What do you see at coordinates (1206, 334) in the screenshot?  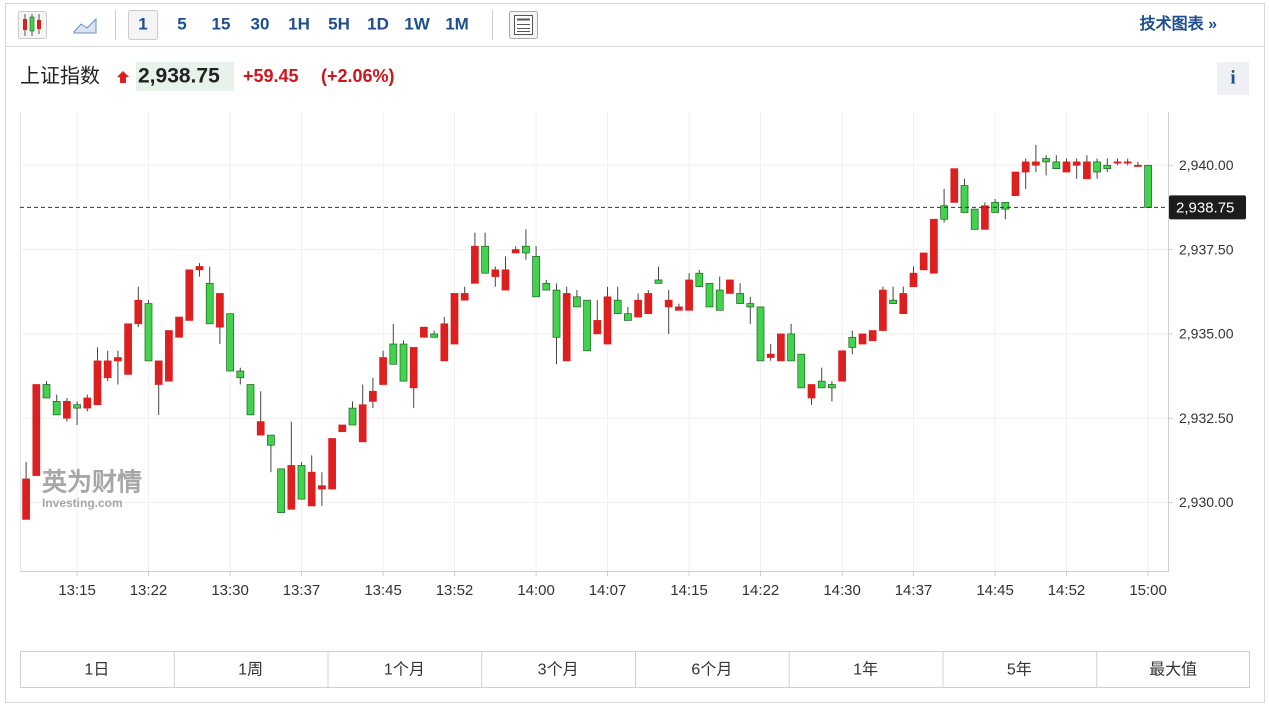 I see `y-tick-label: 2,935.00` at bounding box center [1206, 334].